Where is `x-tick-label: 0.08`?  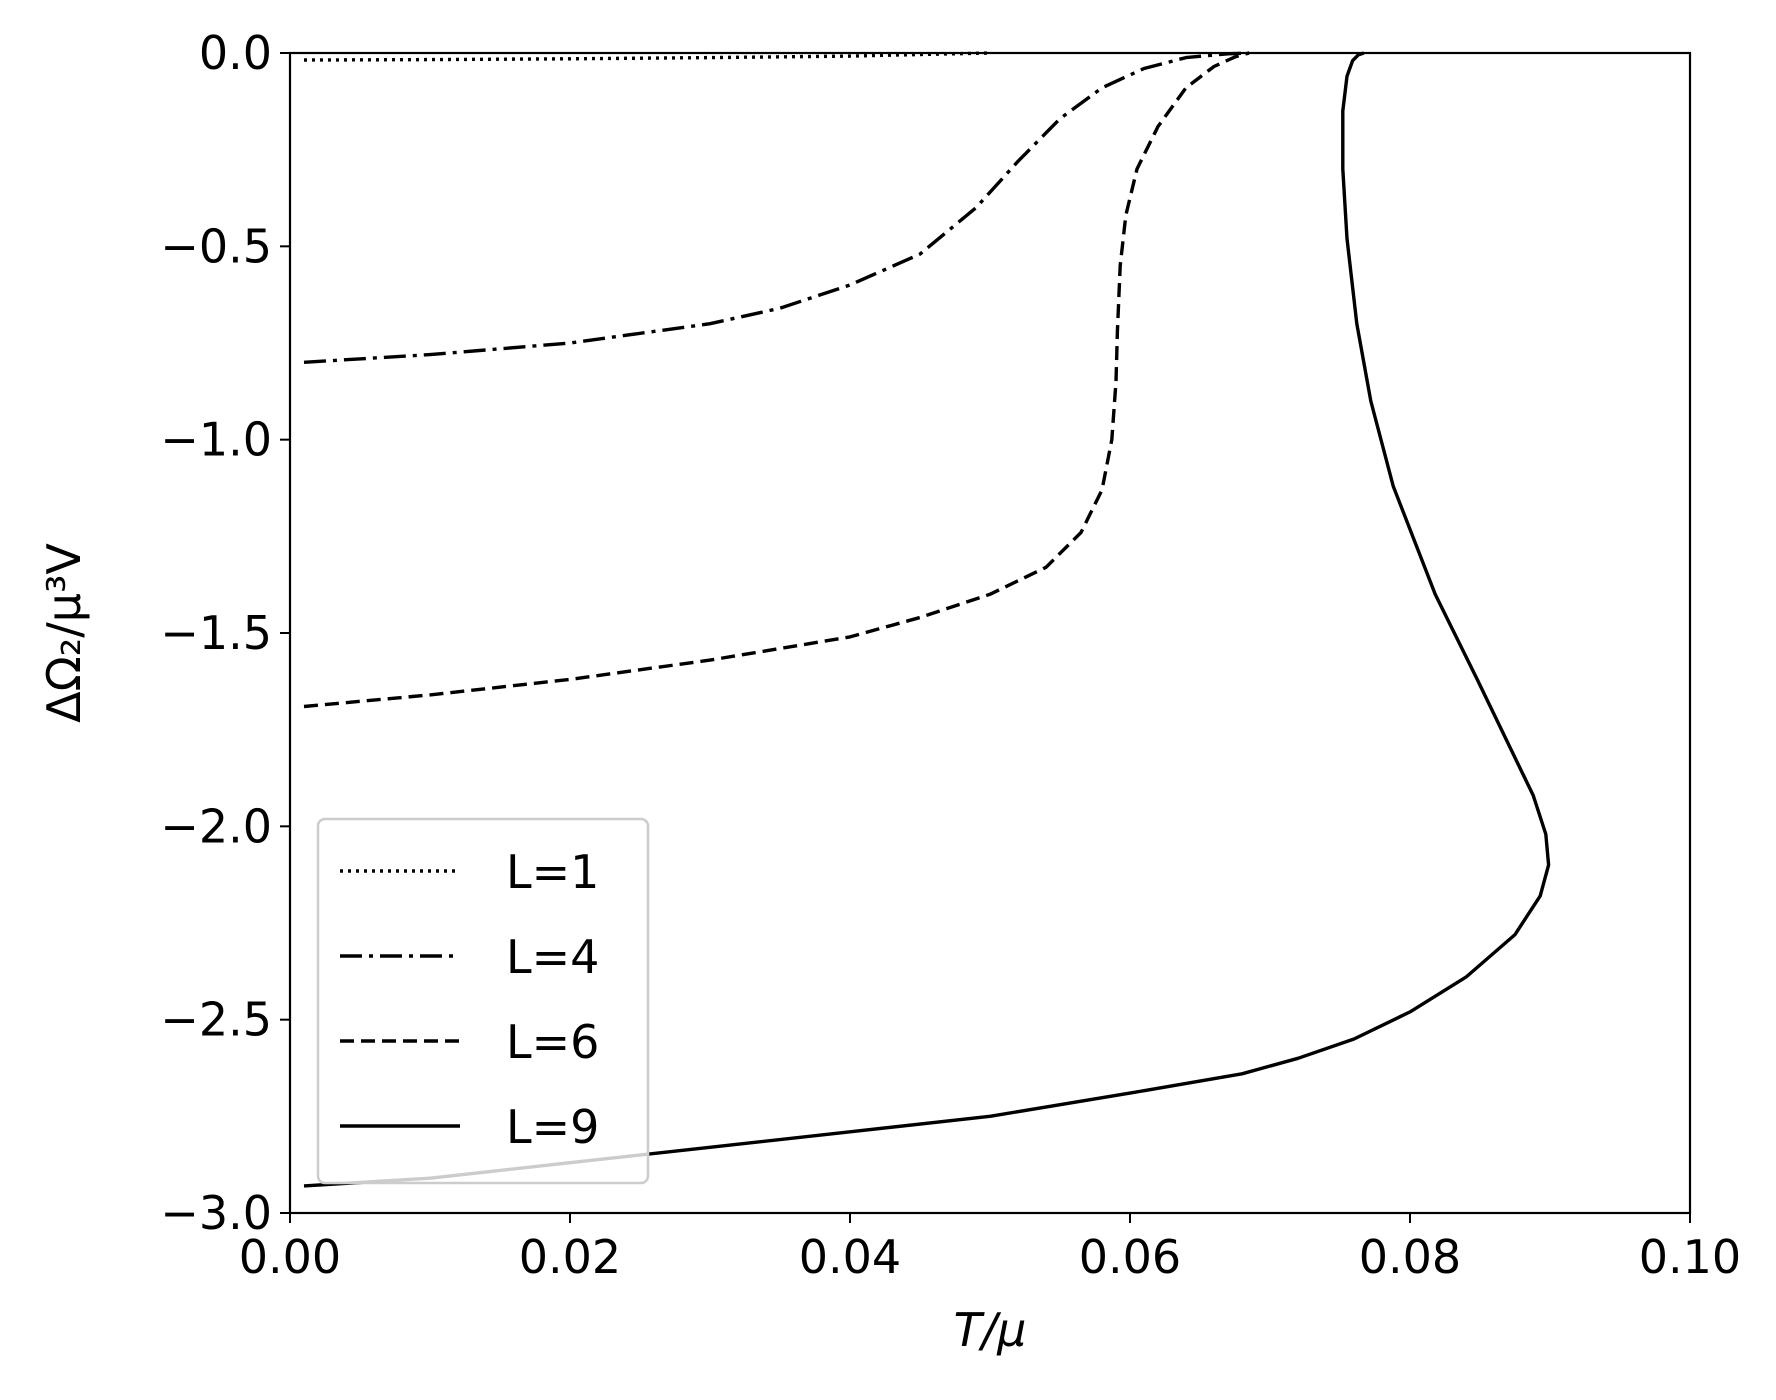 x-tick-label: 0.08 is located at coordinates (1410, 1257).